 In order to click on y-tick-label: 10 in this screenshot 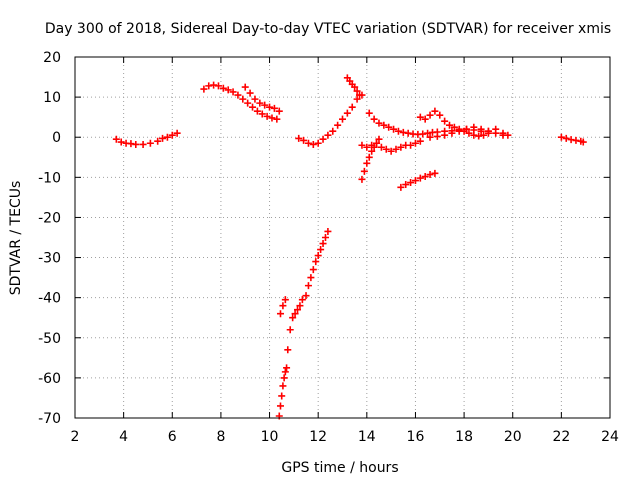, I will do `click(52, 98)`.